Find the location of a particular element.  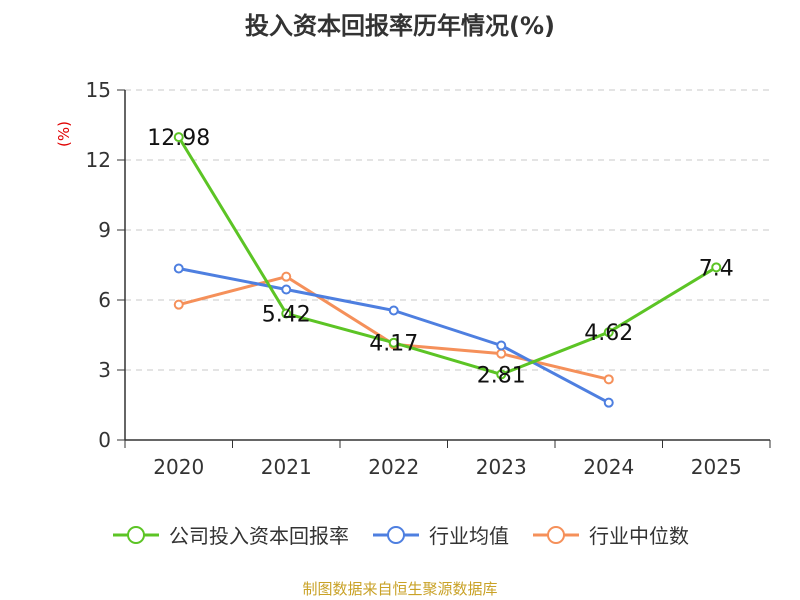

x-tick-label-2024: 2024 is located at coordinates (608, 467).